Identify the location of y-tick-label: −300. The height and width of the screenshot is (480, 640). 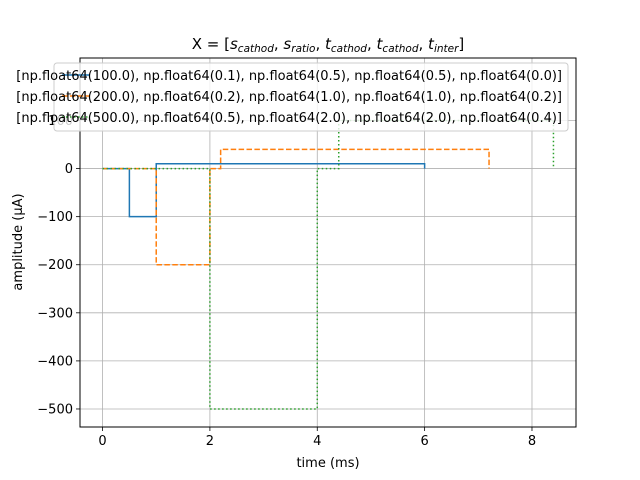
(55, 313).